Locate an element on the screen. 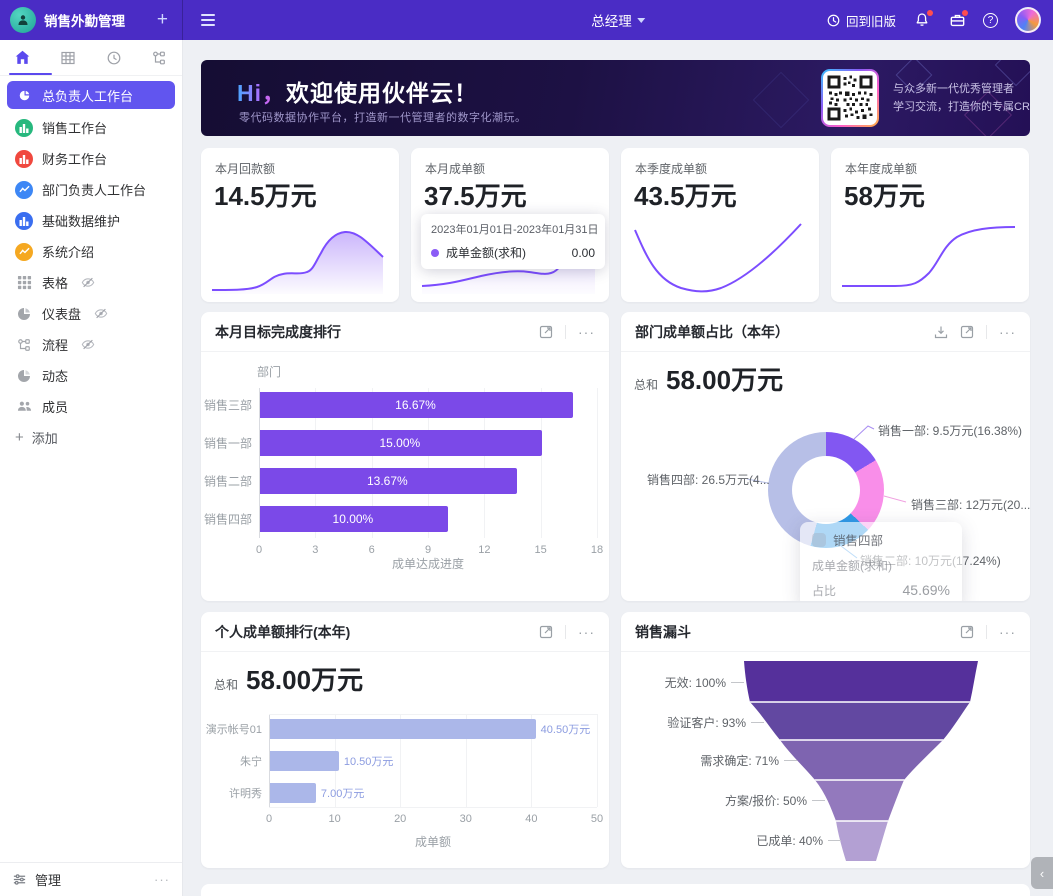 Image resolution: width=1053 pixels, height=896 pixels. y-axis-line is located at coordinates (269, 760).